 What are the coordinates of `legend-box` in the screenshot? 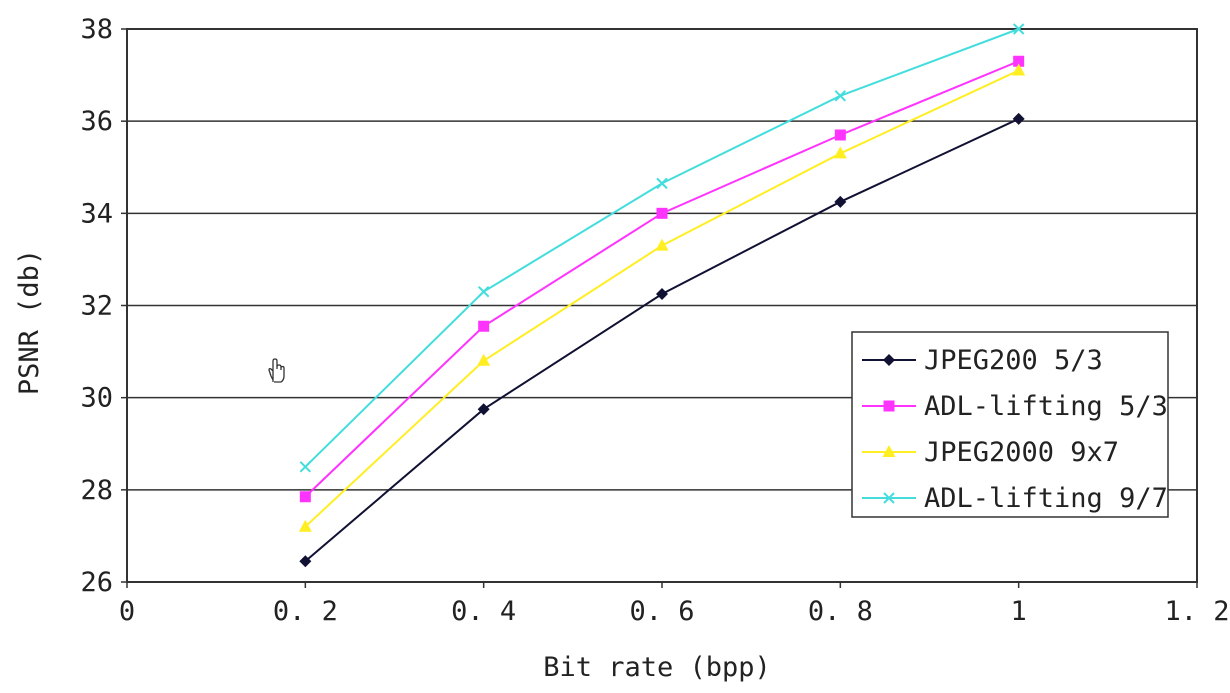 It's located at (1010, 424).